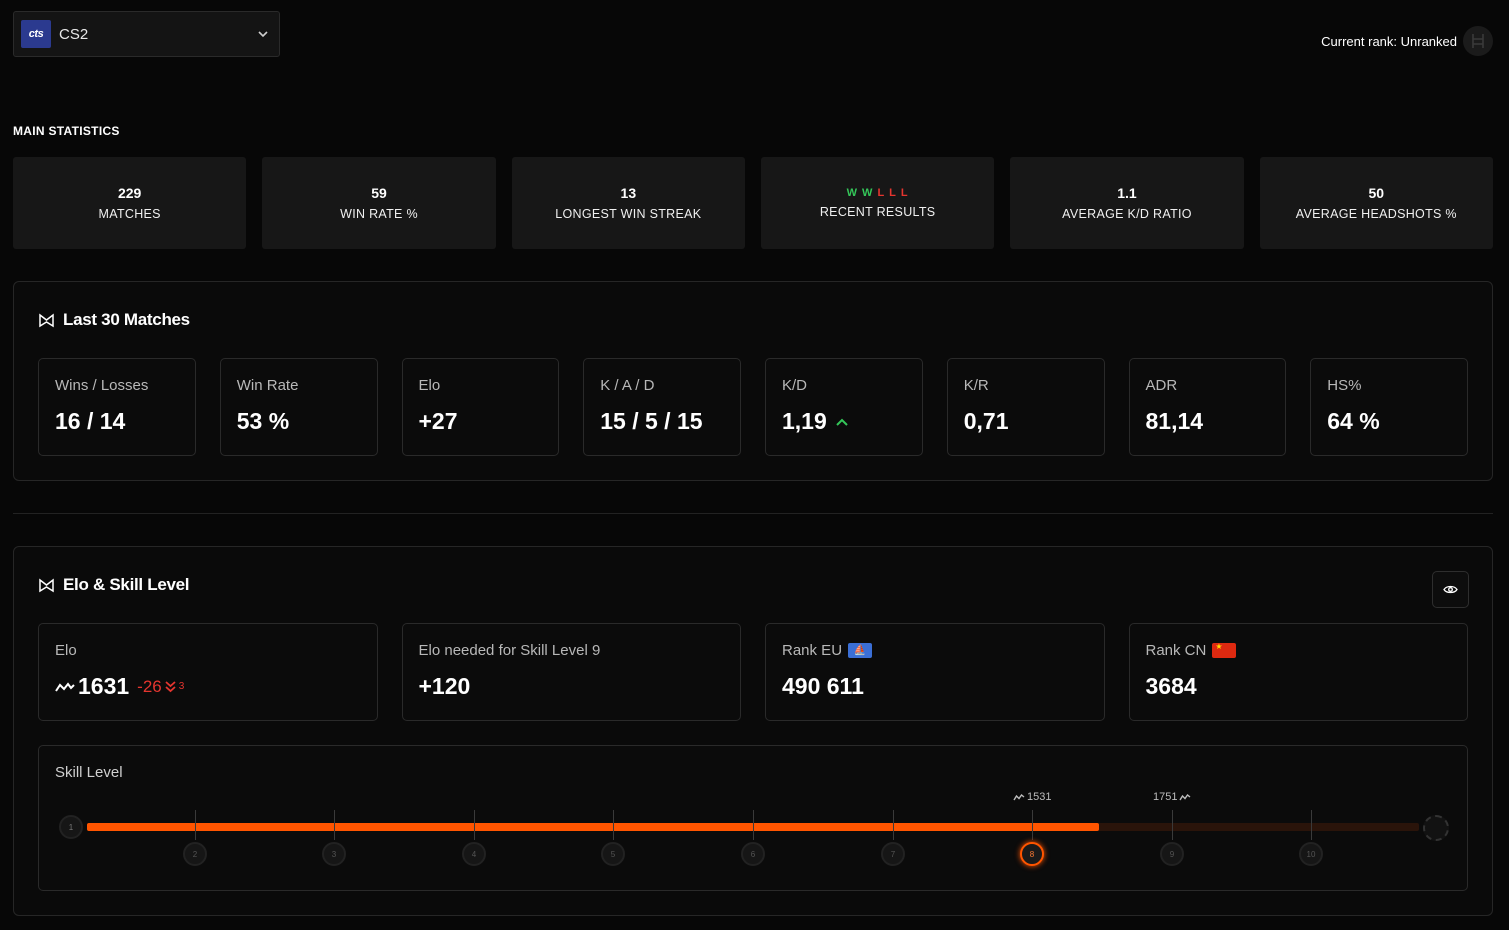 The width and height of the screenshot is (1509, 930). I want to click on stat-label: LONGEST WIN STREAK, so click(628, 214).